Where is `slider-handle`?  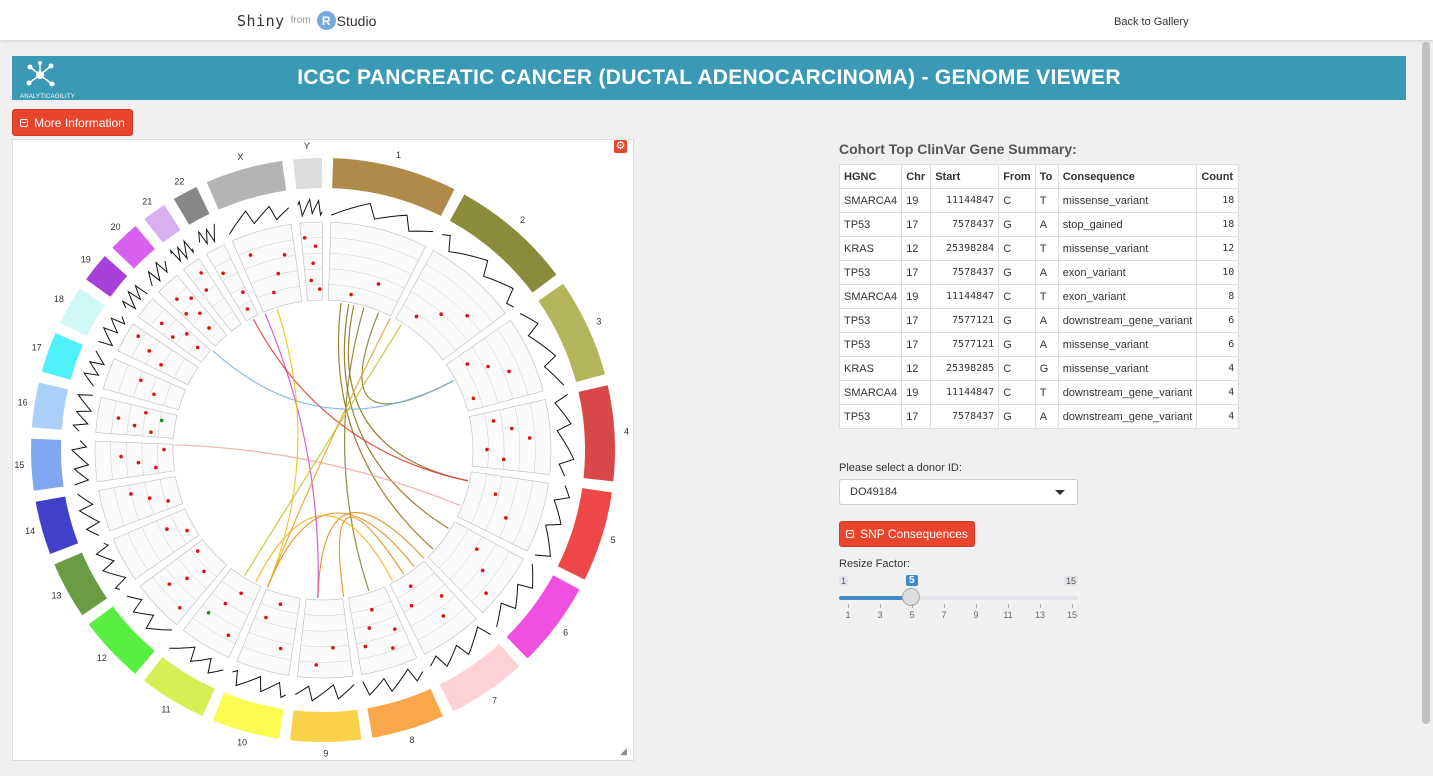
slider-handle is located at coordinates (911, 597).